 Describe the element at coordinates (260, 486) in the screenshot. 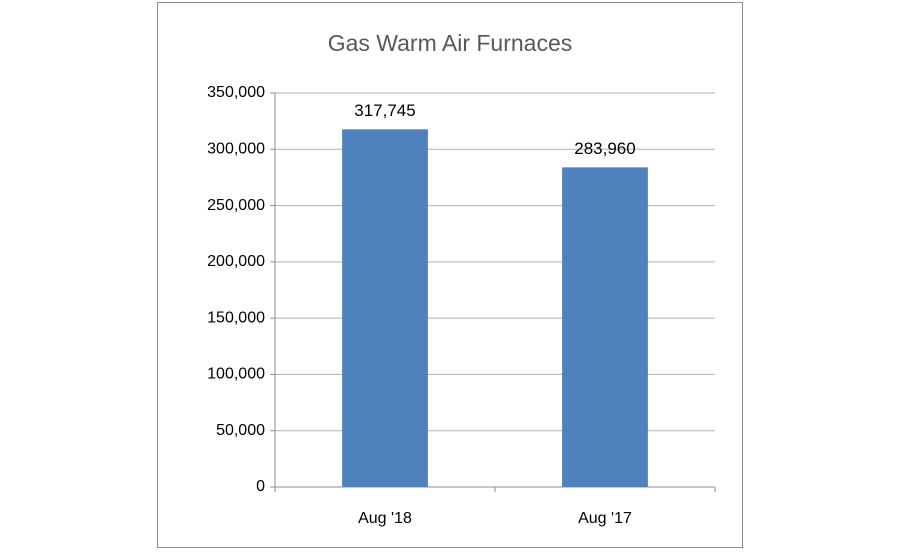

I see `y-tick-label: 0` at that location.